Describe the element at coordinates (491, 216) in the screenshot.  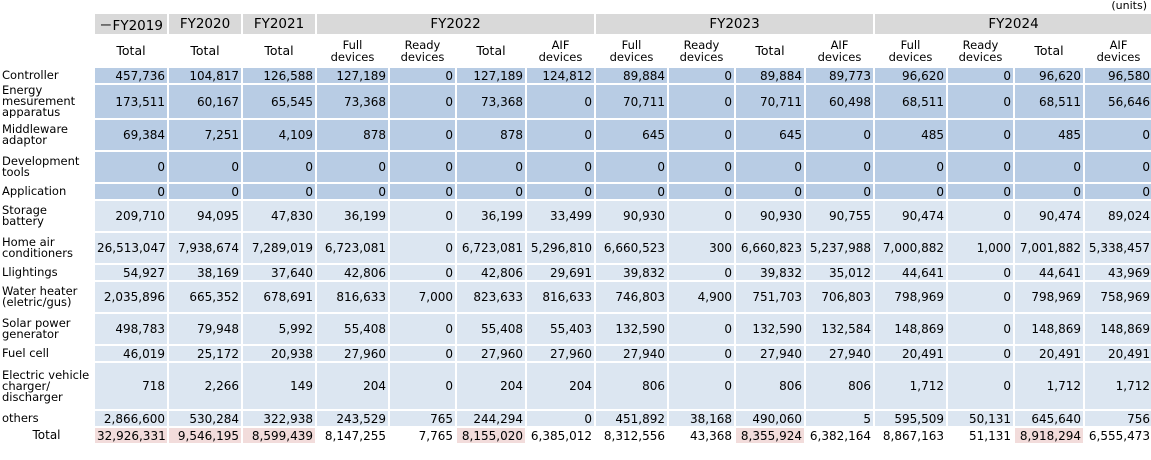
I see `table-cell: 36,199` at that location.